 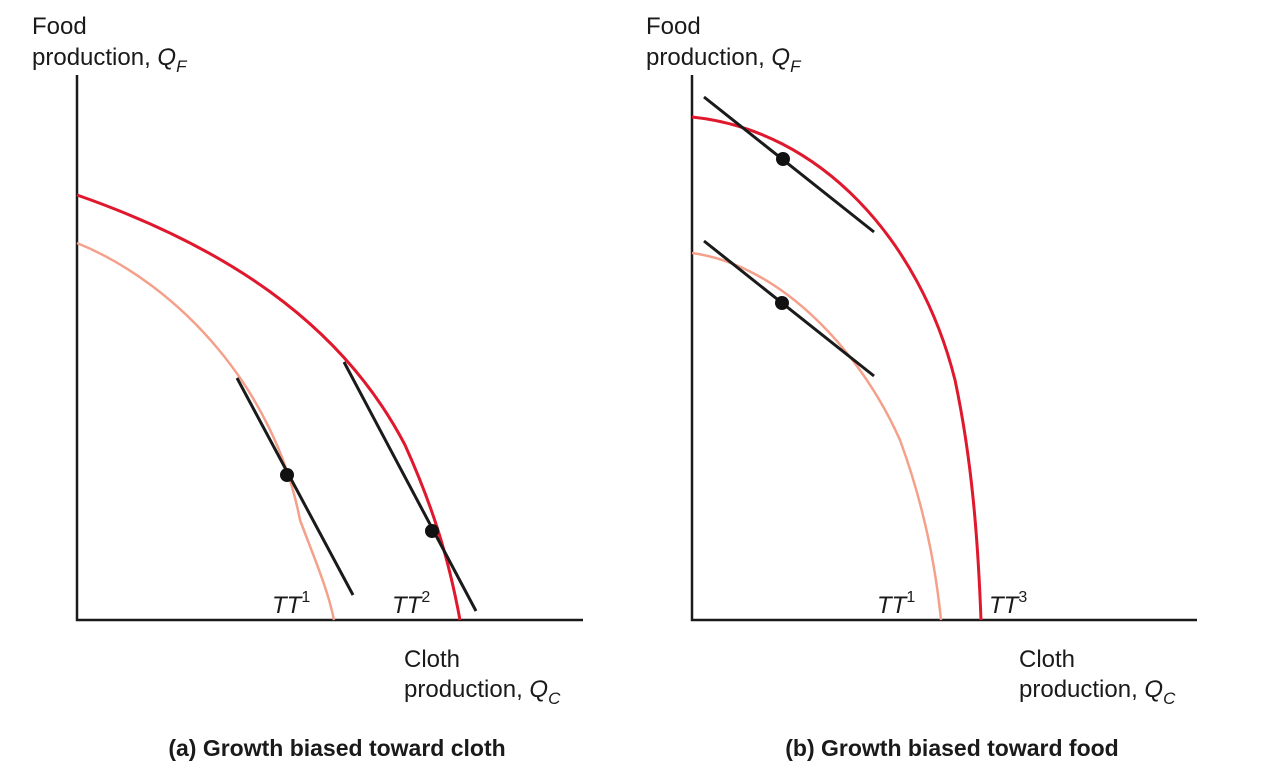 I want to click on panel-a-x-label-line1: Cloth, so click(x=432, y=659).